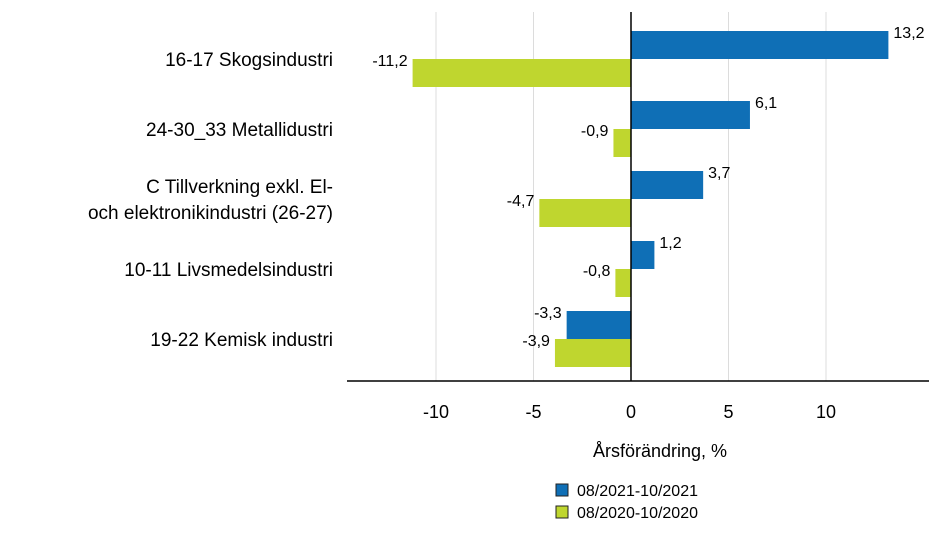 This screenshot has width=944, height=533. I want to click on data-label: -11,2, so click(389, 61).